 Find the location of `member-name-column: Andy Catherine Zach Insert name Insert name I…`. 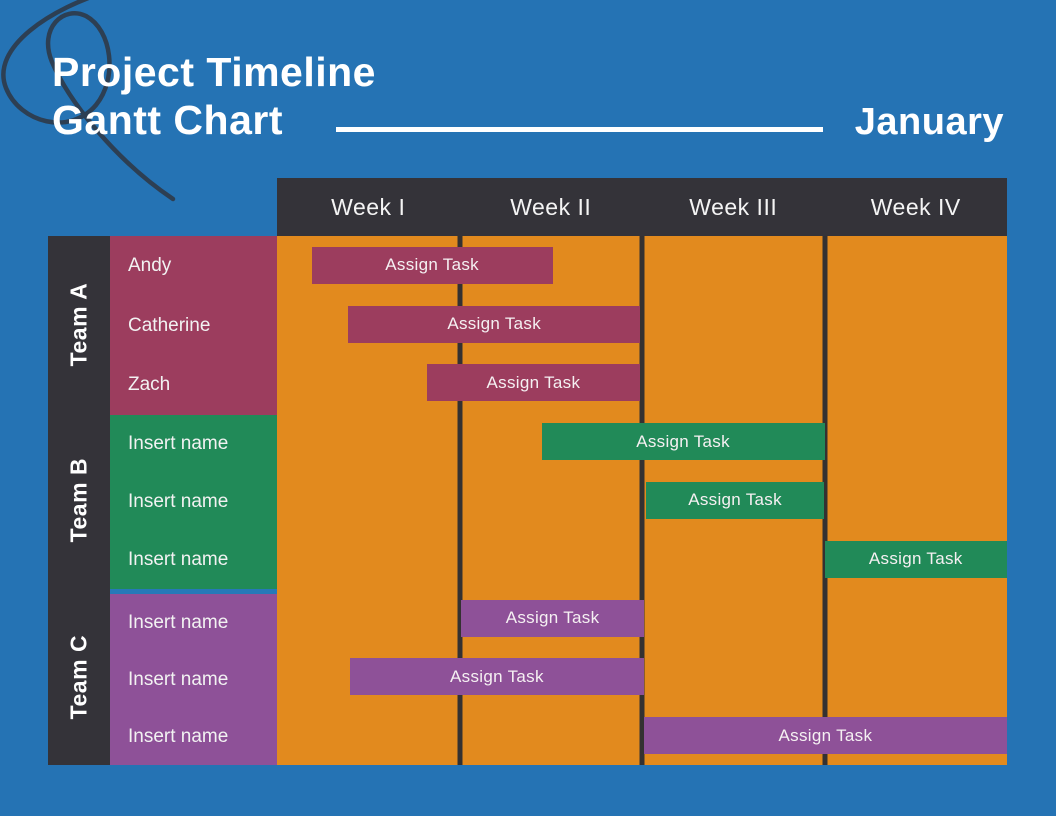

member-name-column: Andy Catherine Zach Insert name Insert name I… is located at coordinates (193, 500).